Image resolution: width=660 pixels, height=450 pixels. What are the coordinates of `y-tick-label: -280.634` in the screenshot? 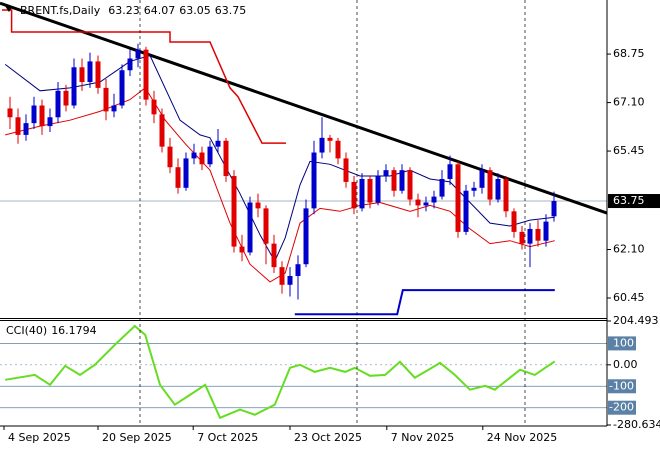 It's located at (636, 424).